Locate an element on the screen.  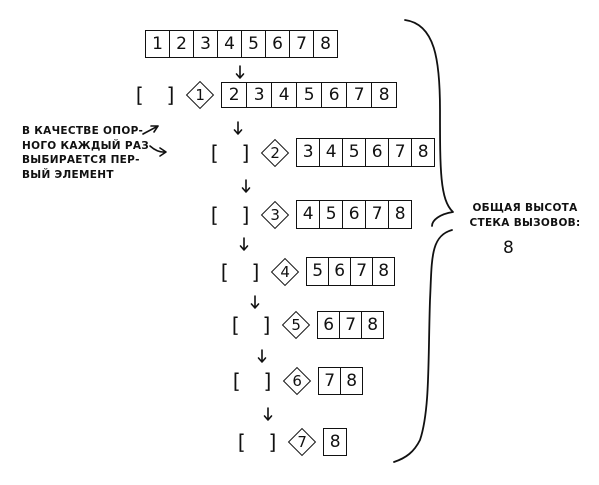
pivot-diamond: 3 is located at coordinates (275, 214).